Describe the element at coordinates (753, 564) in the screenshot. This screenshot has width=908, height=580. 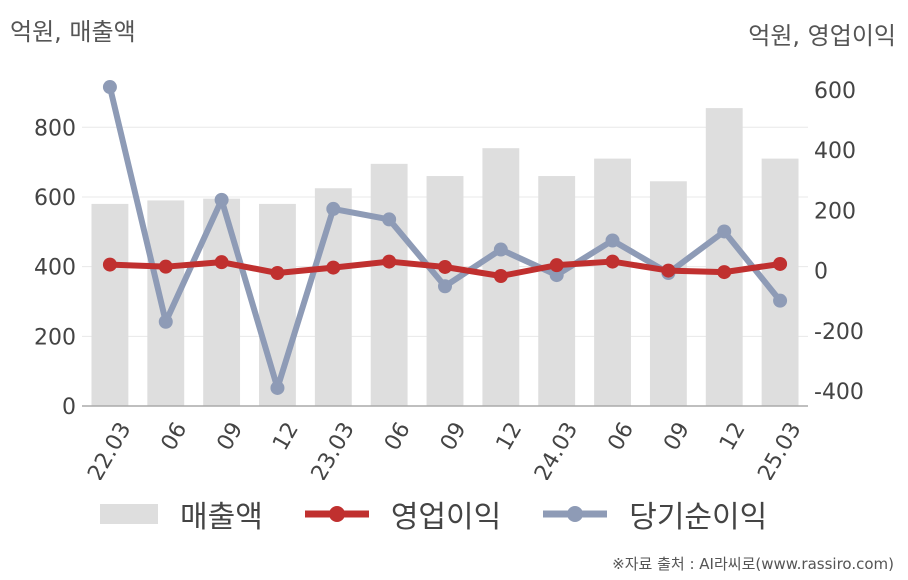
I see `source-note: ※자료 출처 : AI라씨로(www.rassiro.com)` at that location.